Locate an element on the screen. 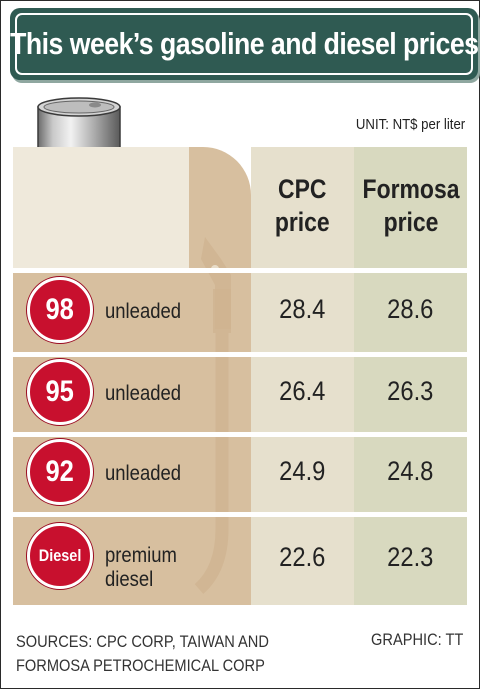 This screenshot has width=480, height=689. grade-badge-98-text: 98 is located at coordinates (60, 309).